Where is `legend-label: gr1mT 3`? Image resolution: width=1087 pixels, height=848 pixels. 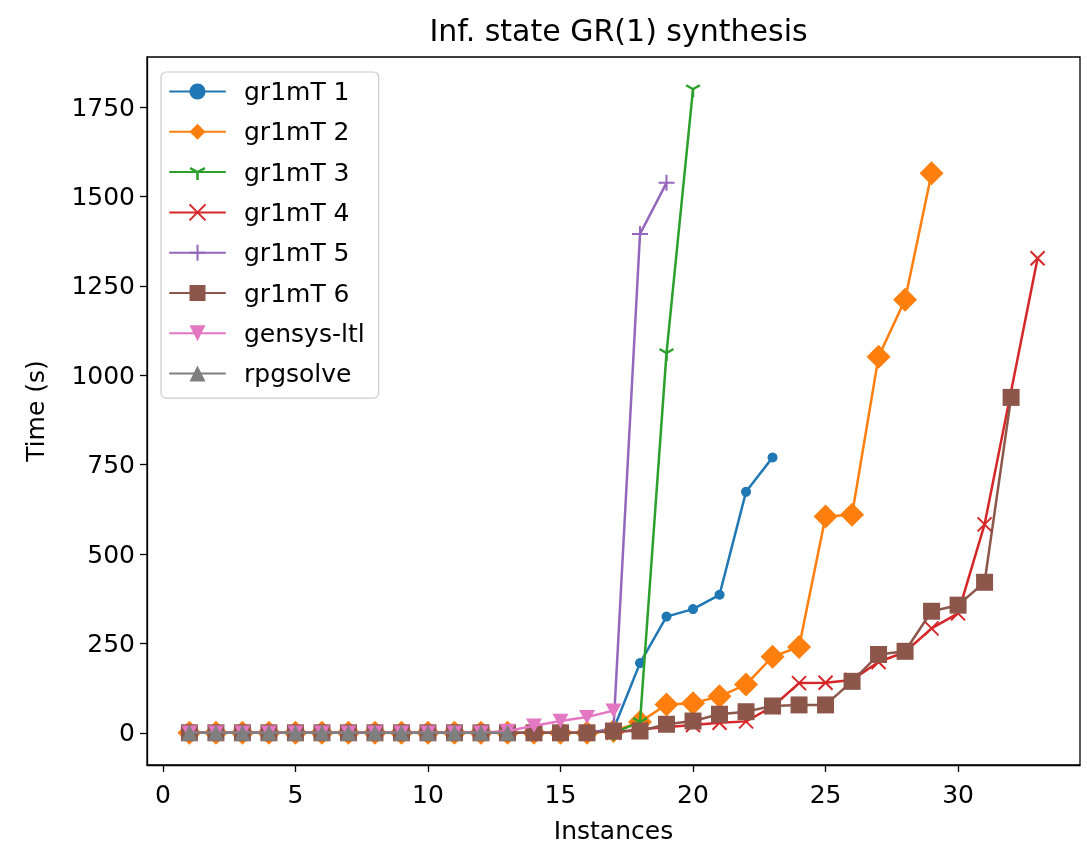
legend-label: gr1mT 3 is located at coordinates (297, 172).